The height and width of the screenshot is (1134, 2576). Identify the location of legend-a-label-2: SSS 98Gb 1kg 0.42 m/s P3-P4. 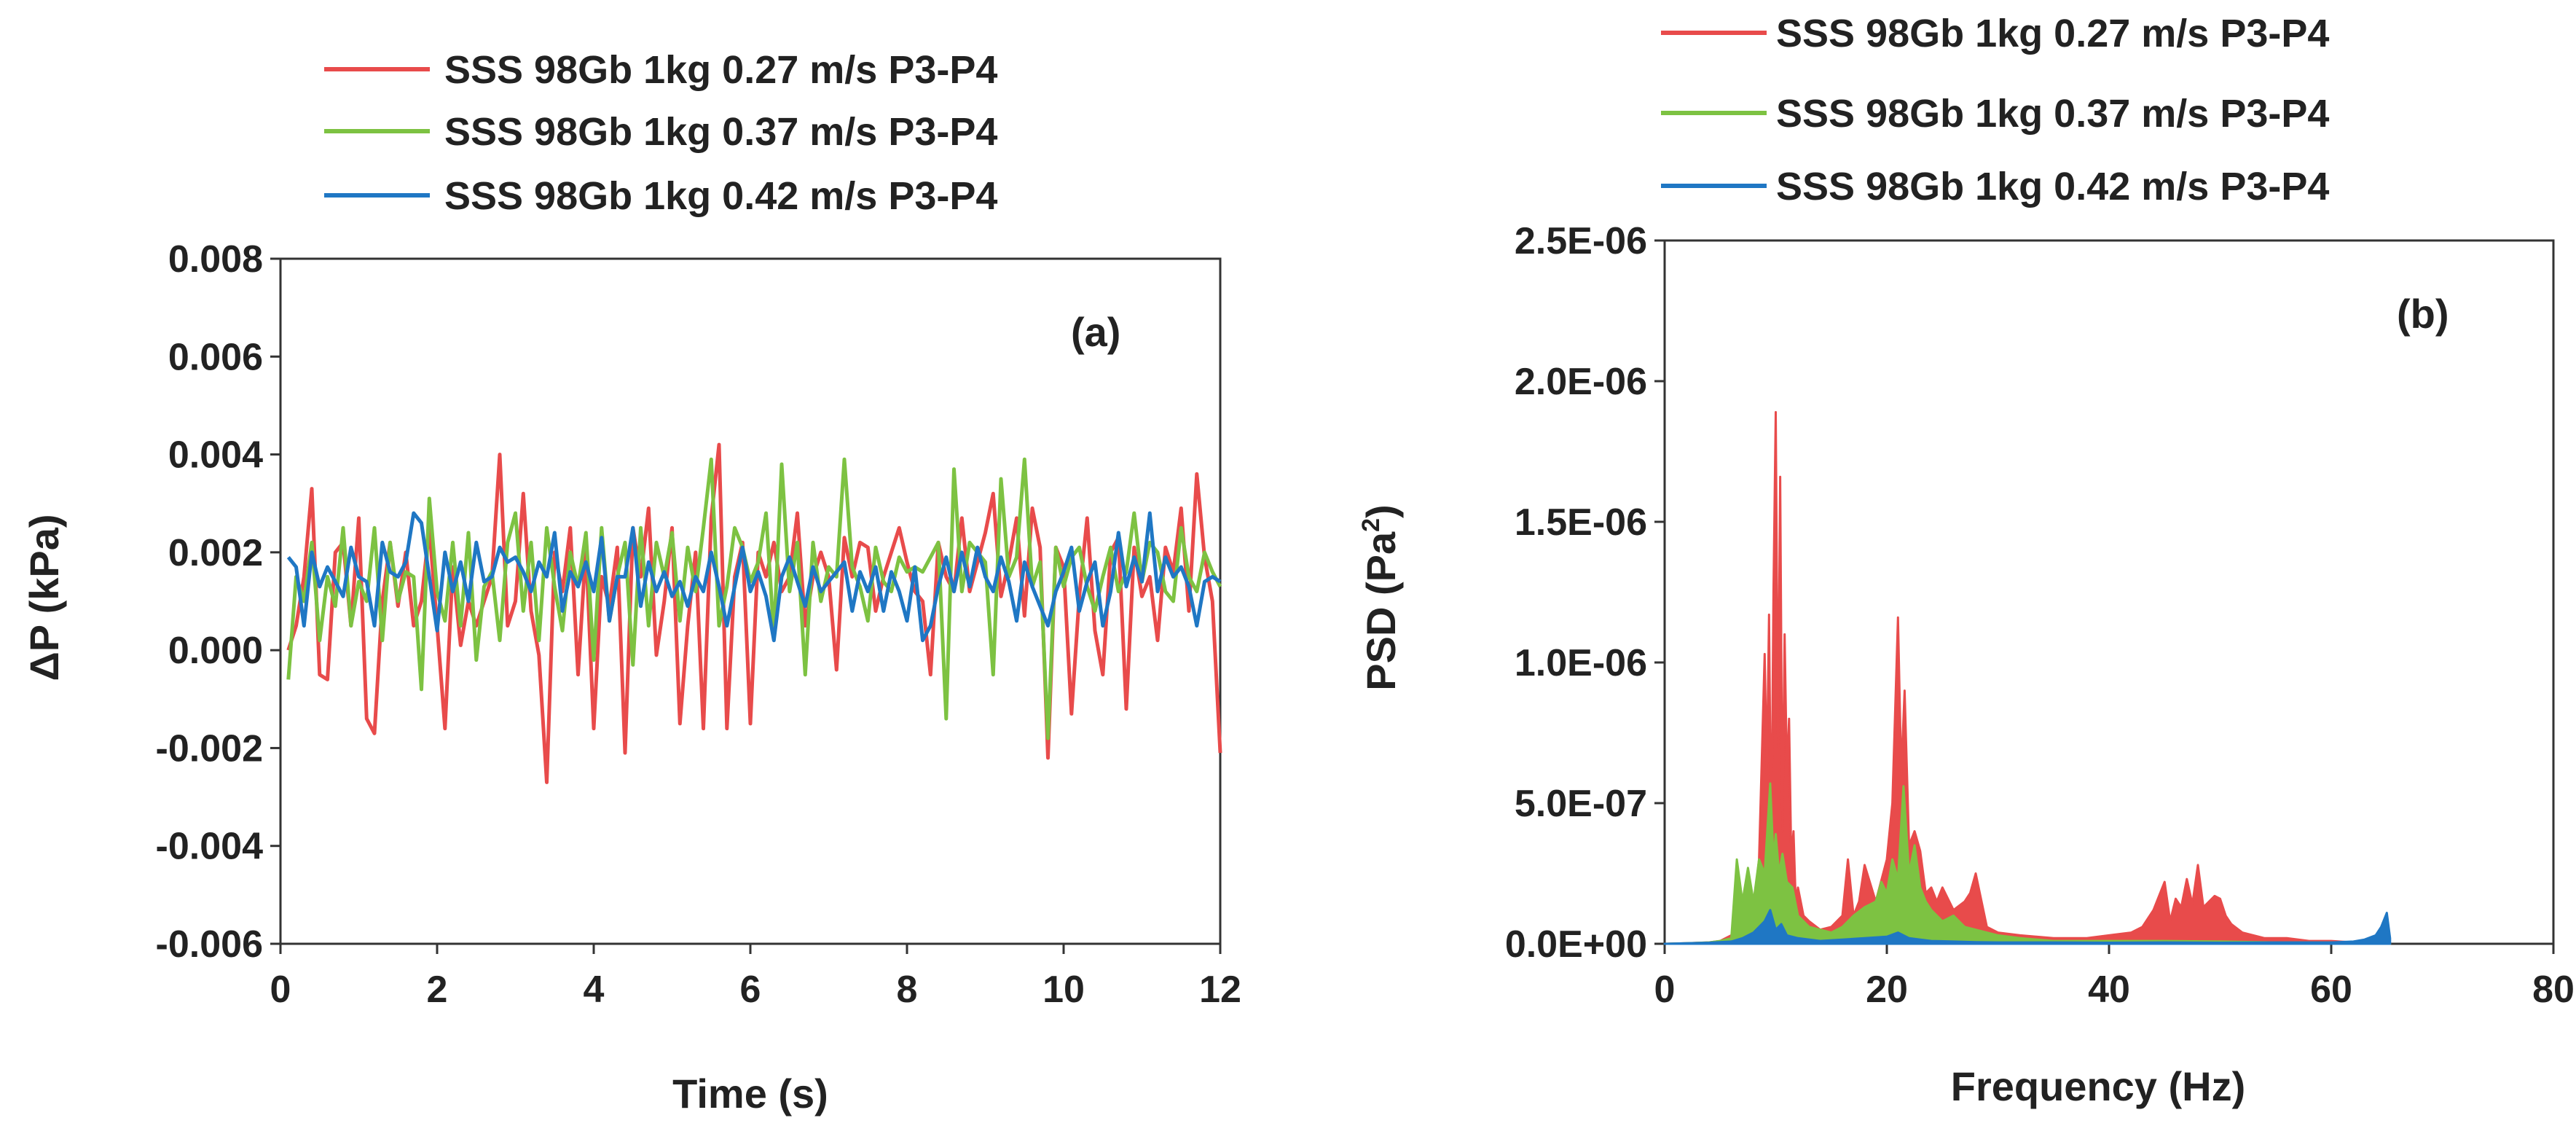
(720, 196).